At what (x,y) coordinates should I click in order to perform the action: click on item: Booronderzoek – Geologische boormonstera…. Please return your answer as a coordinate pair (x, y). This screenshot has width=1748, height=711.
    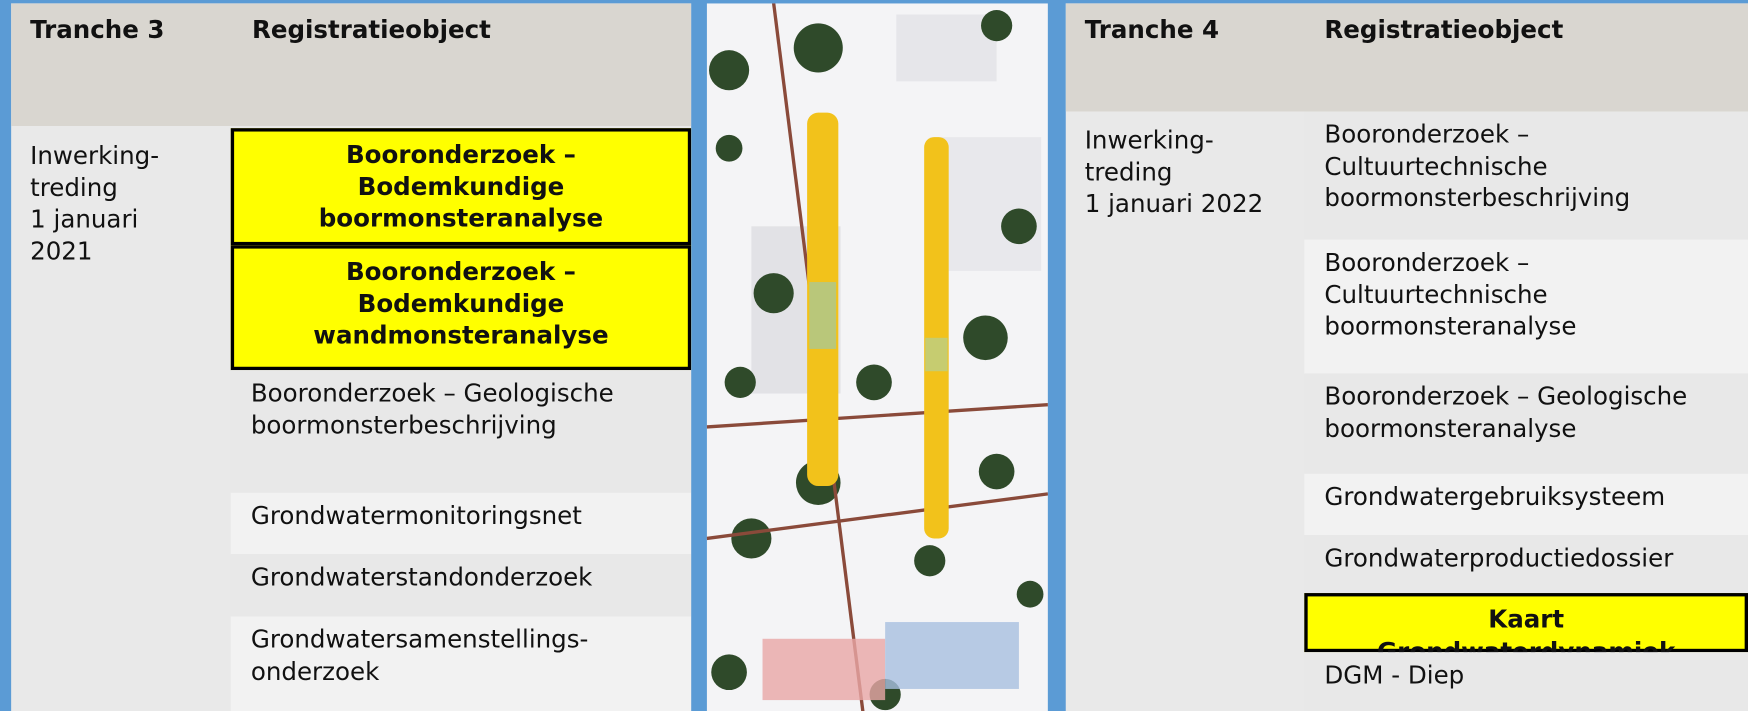
    Looking at the image, I should click on (1526, 423).